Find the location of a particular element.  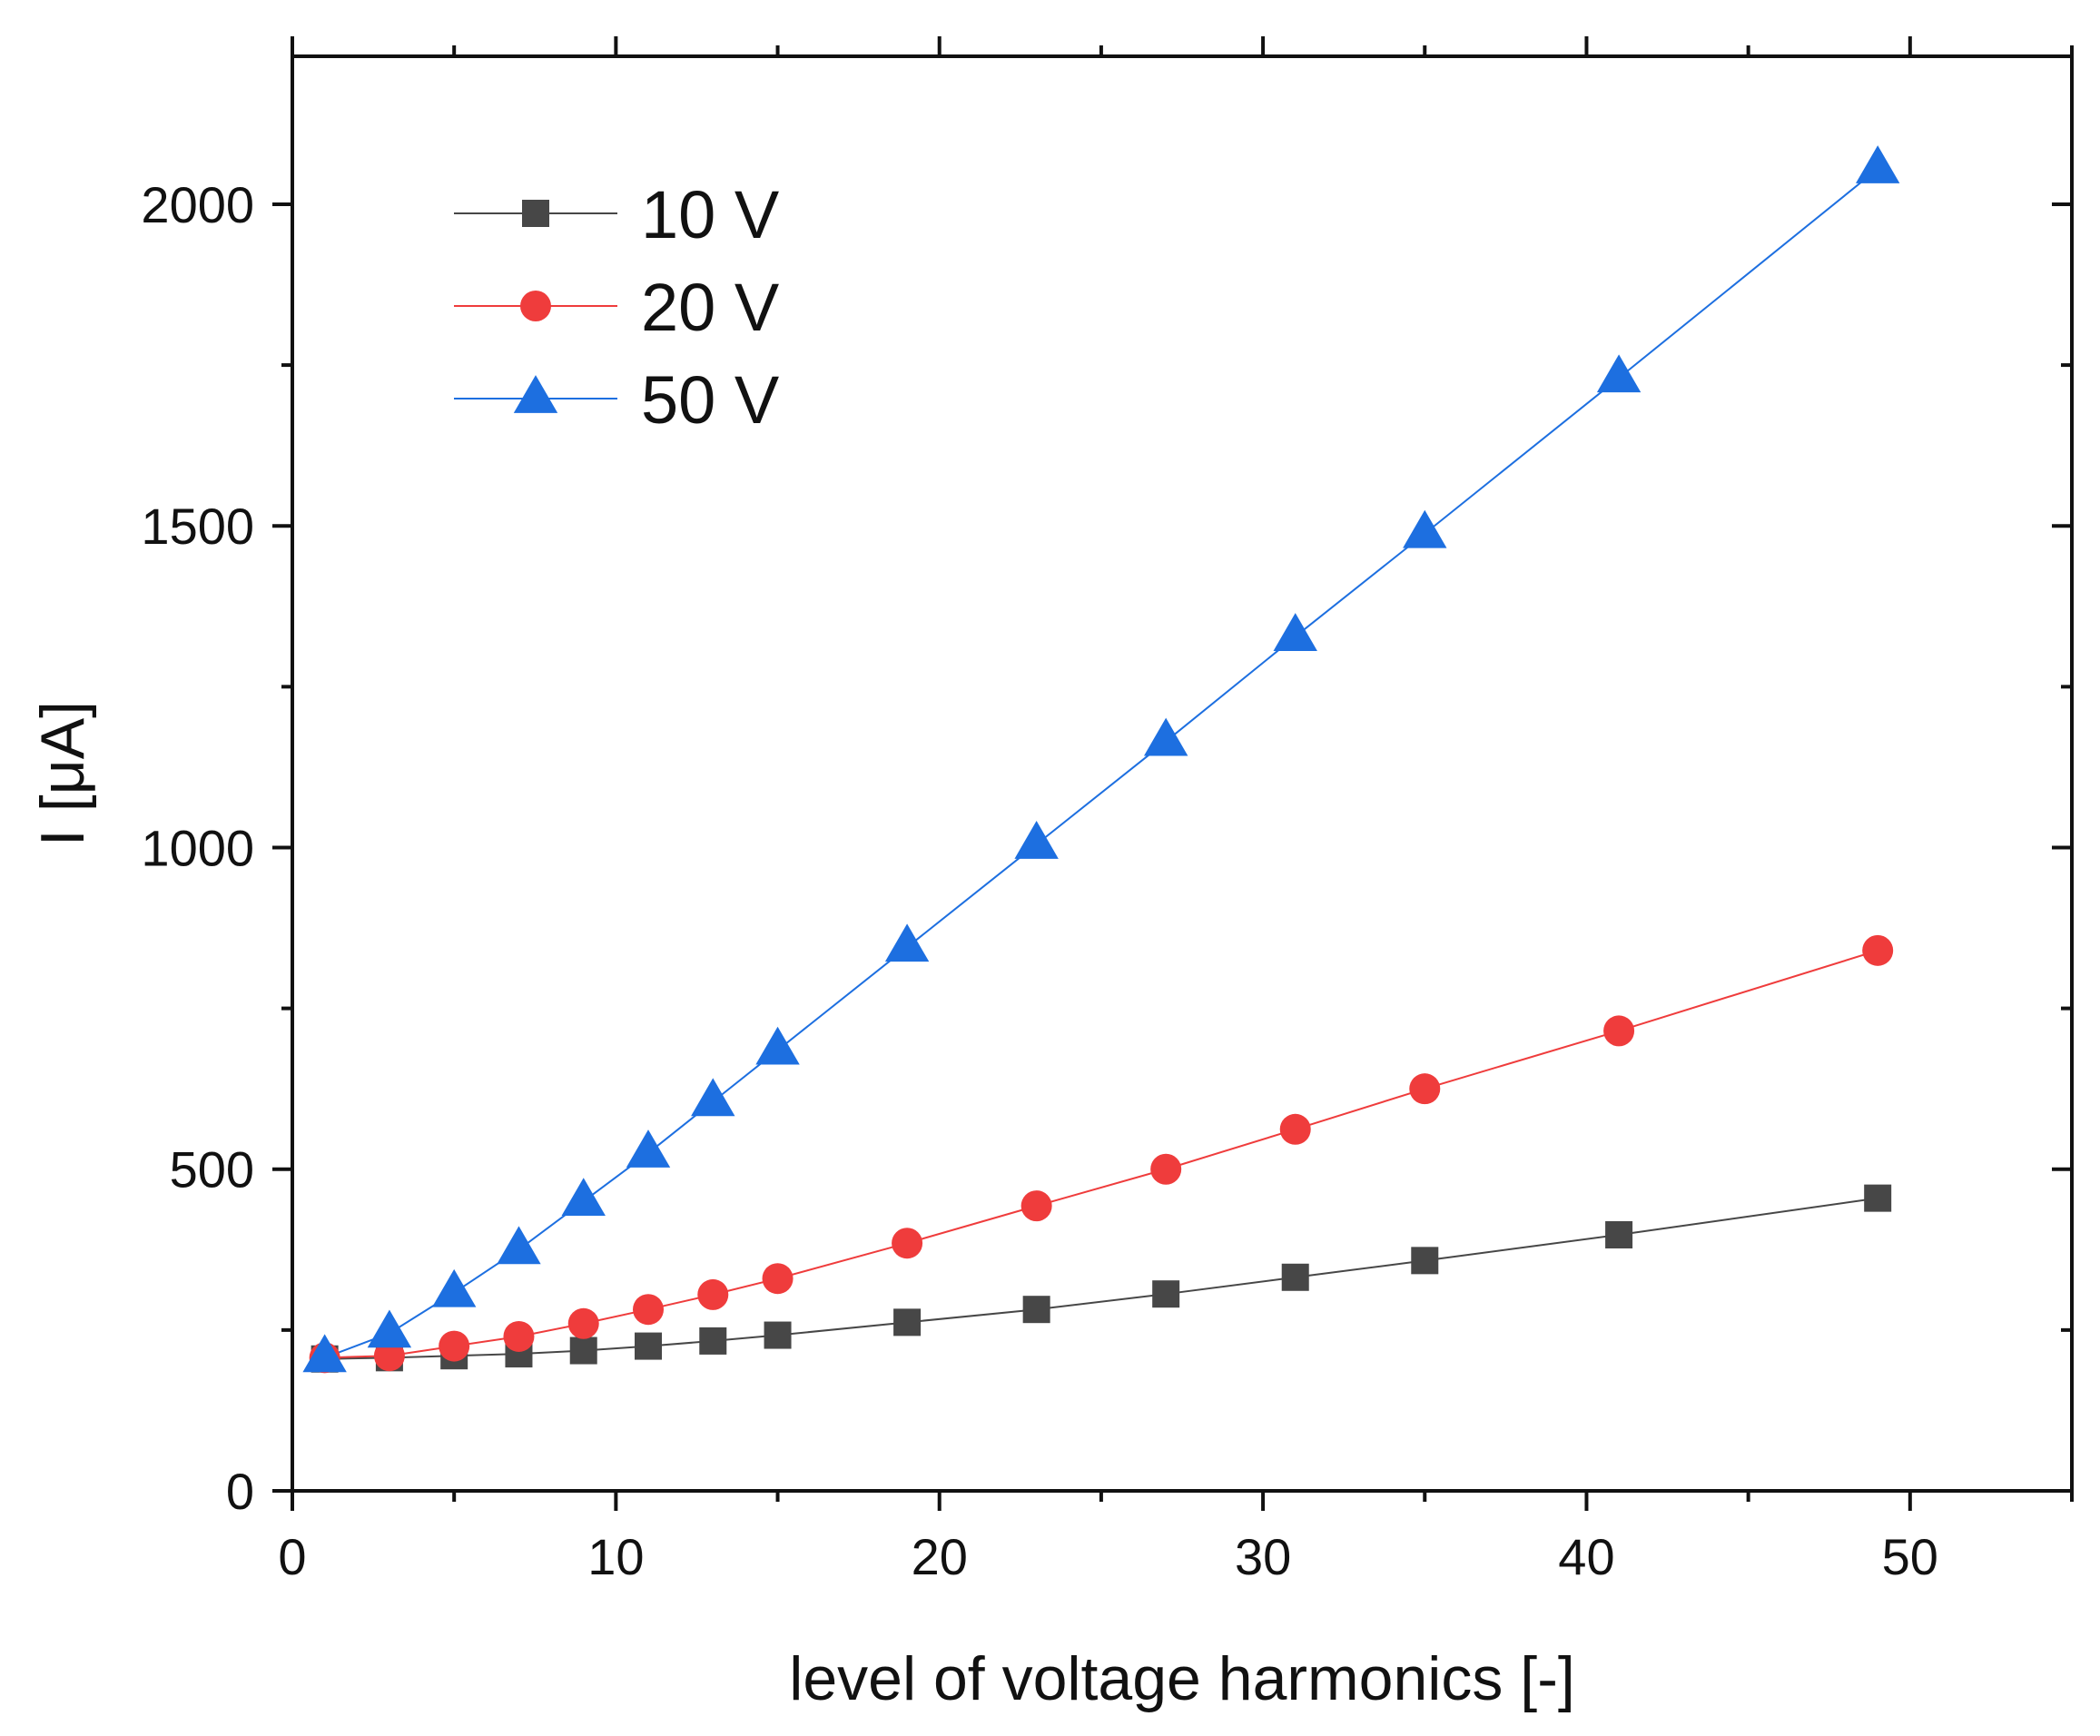

x-tick-label: 10 is located at coordinates (615, 1556).